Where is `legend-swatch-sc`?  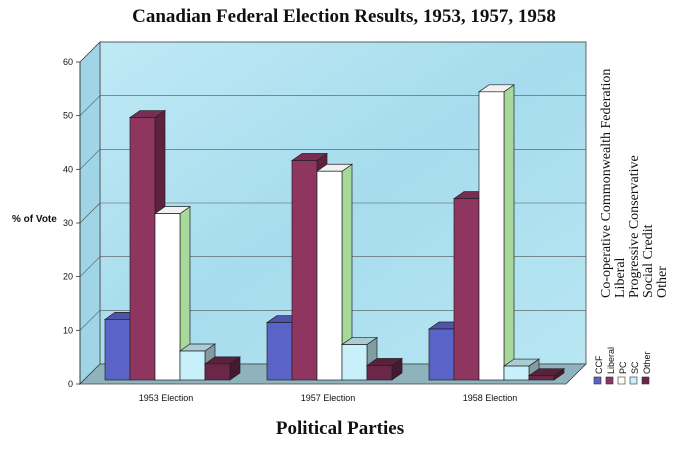
legend-swatch-sc is located at coordinates (633, 380).